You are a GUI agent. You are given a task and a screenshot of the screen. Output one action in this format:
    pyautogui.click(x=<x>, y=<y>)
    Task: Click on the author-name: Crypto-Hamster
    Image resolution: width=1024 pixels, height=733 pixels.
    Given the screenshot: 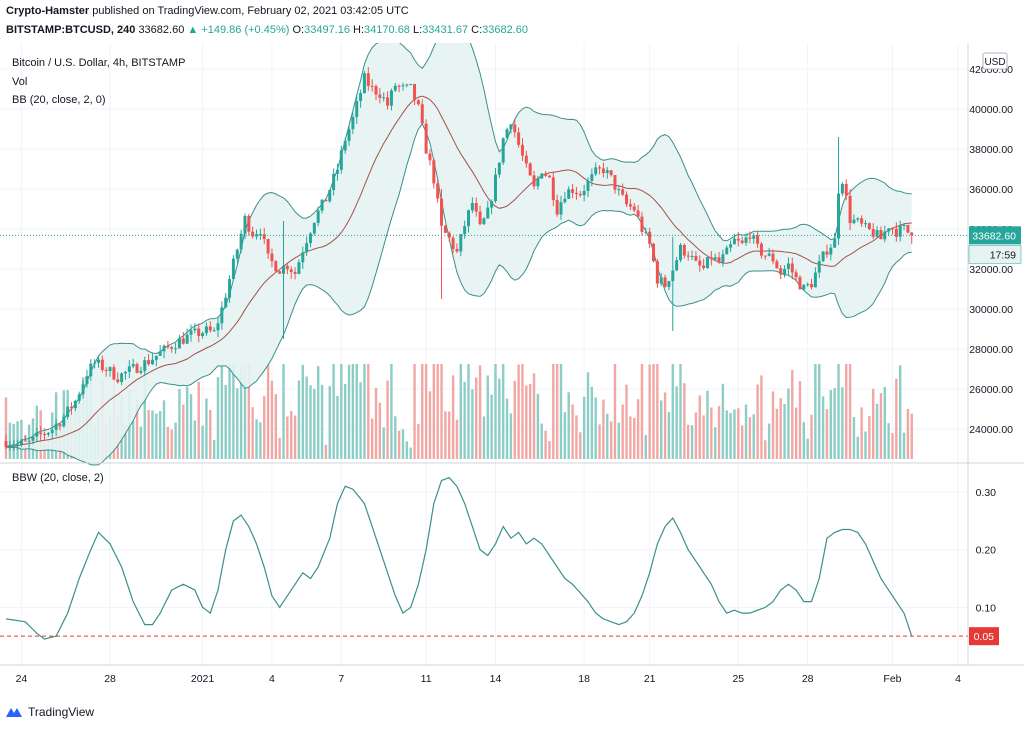 What is the action you would take?
    pyautogui.click(x=48, y=11)
    